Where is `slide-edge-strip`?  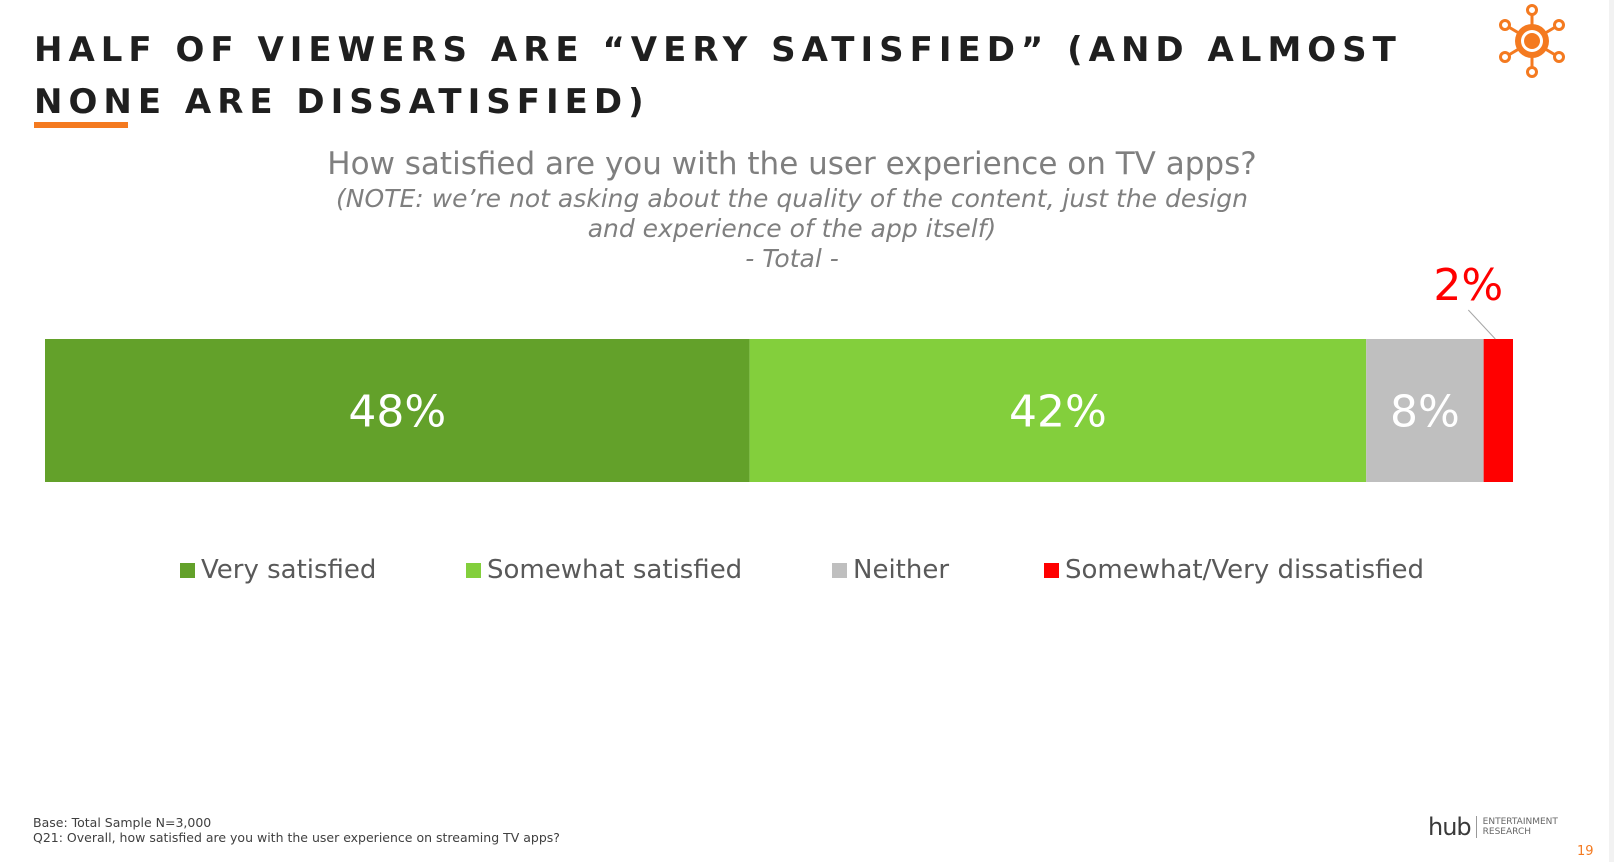
slide-edge-strip is located at coordinates (1611, 431).